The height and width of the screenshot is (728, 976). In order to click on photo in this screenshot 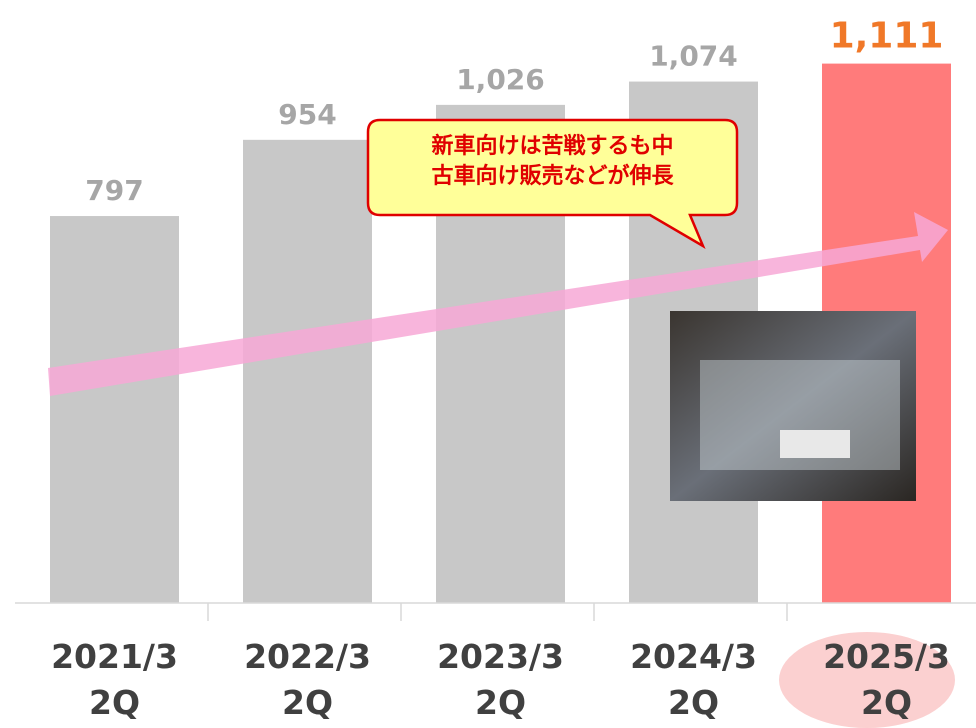, I will do `click(793, 406)`.